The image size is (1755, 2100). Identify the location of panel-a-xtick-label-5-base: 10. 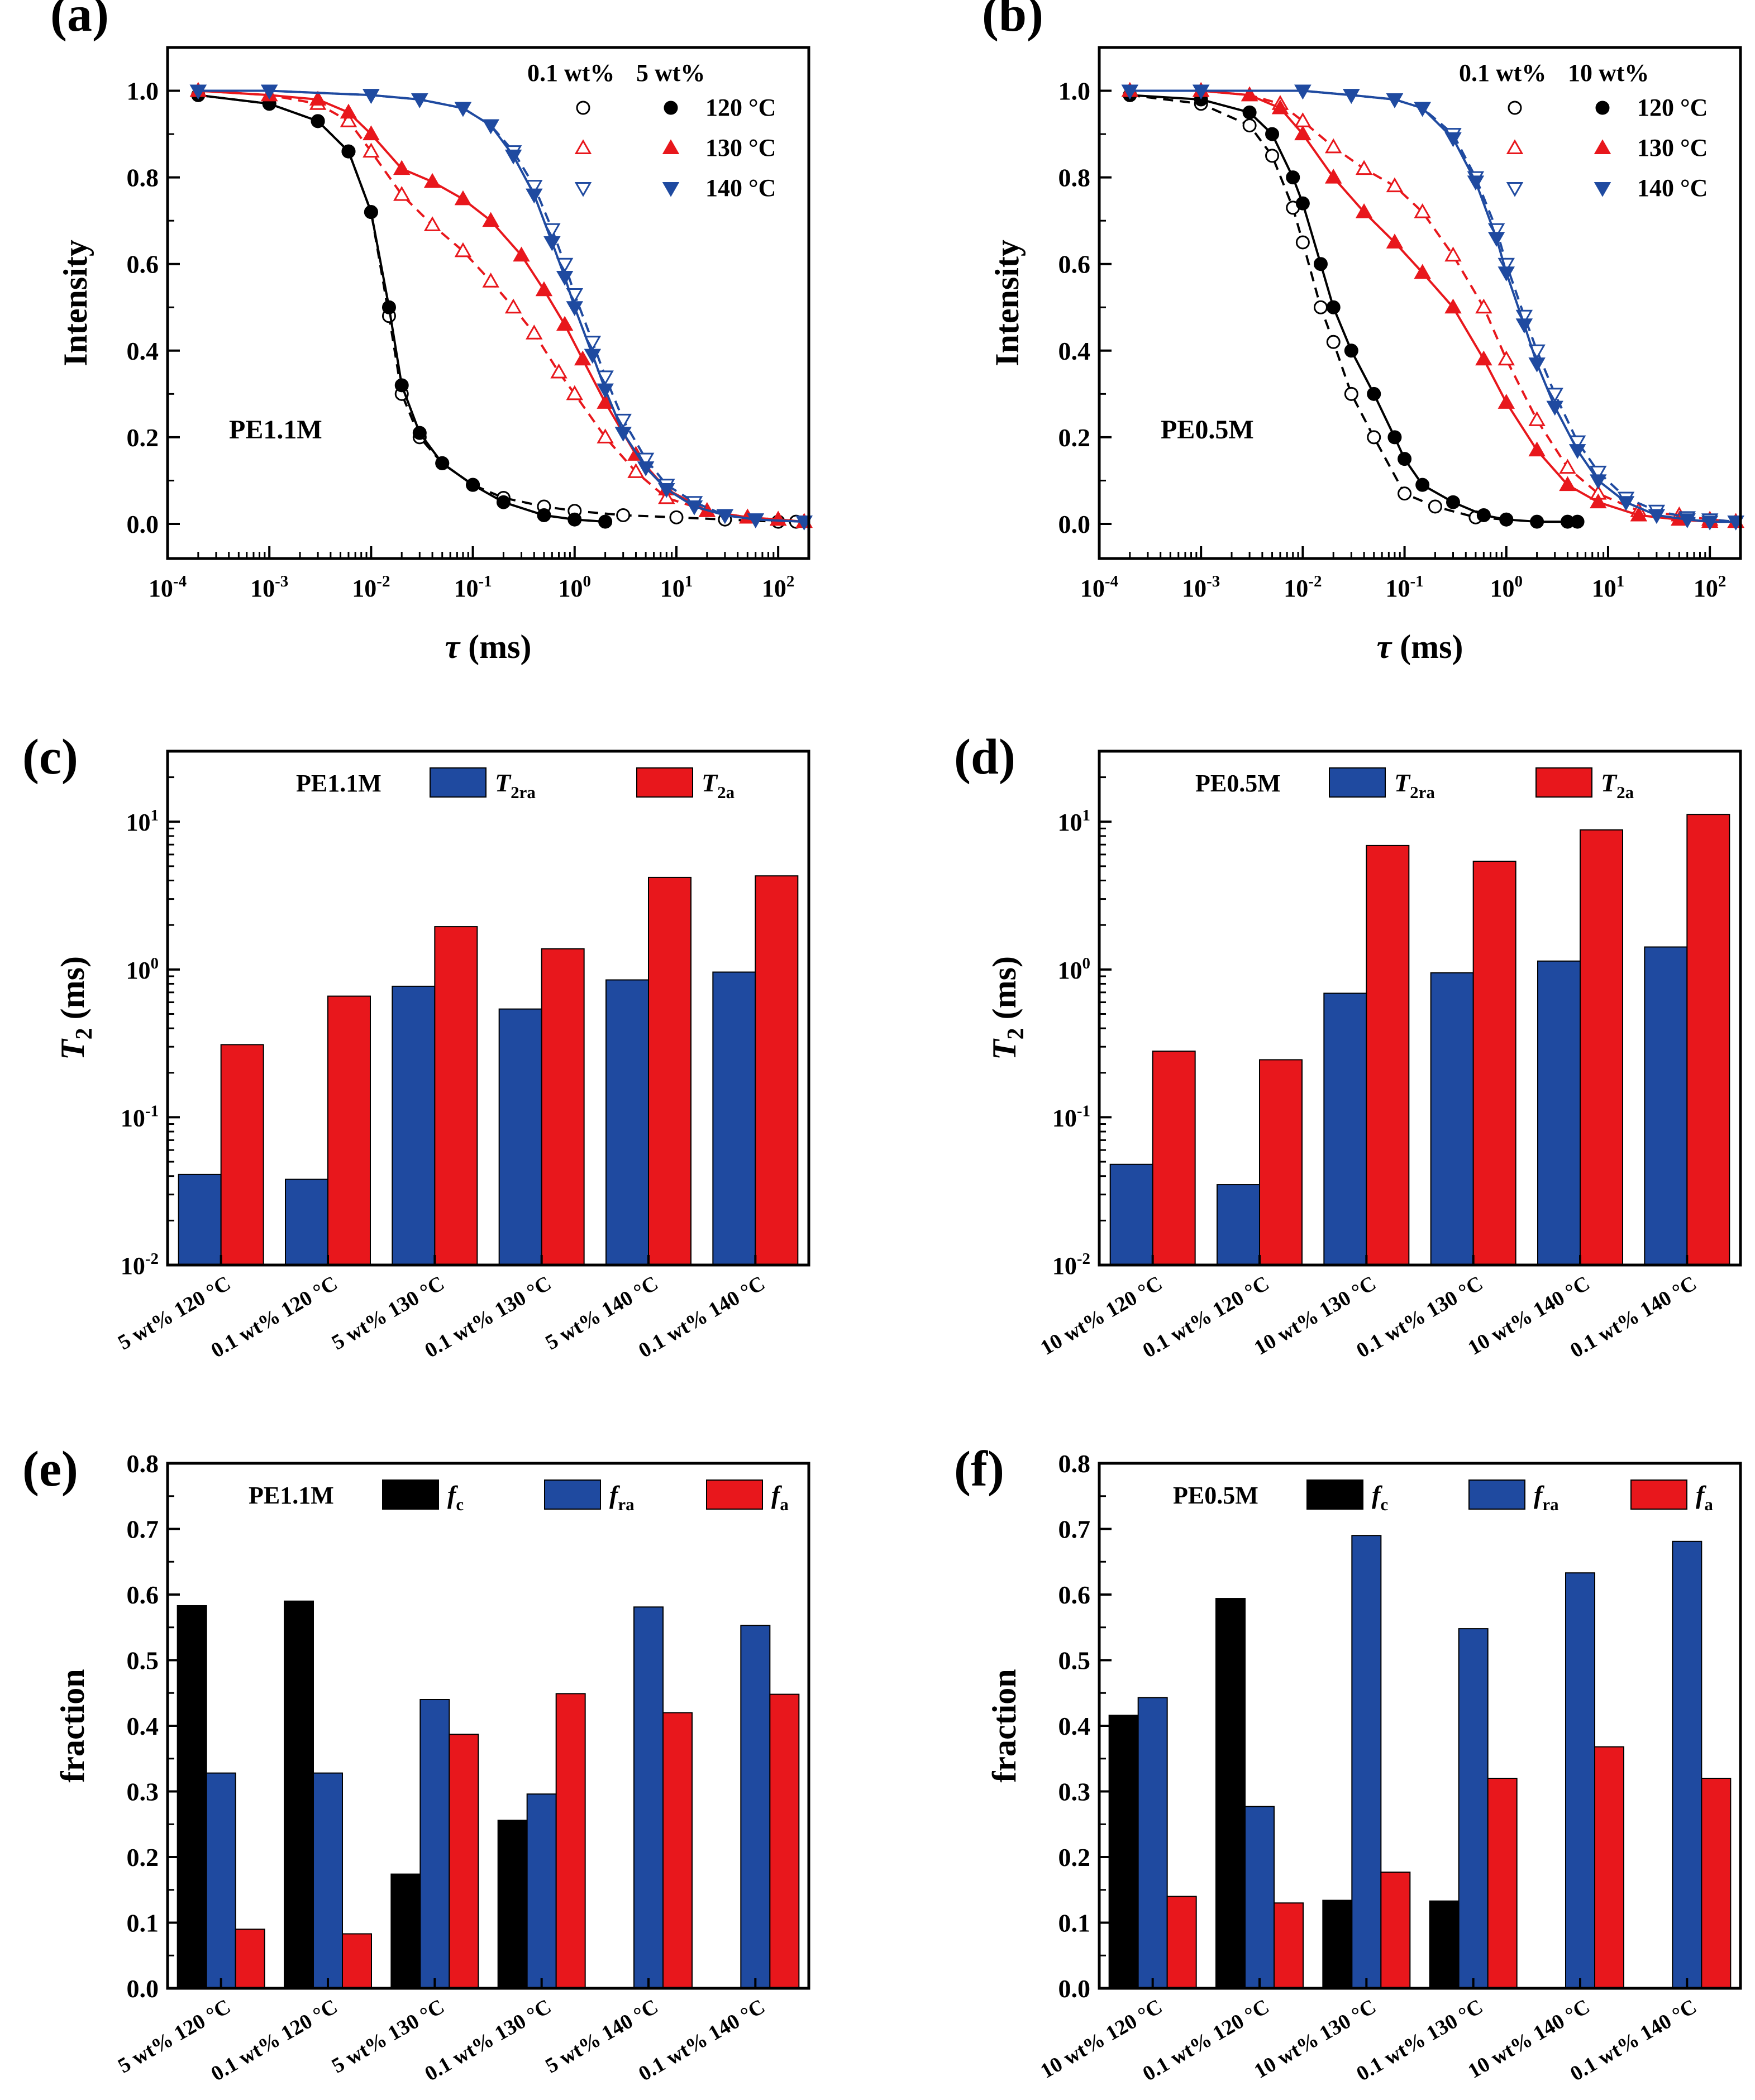
(672, 588).